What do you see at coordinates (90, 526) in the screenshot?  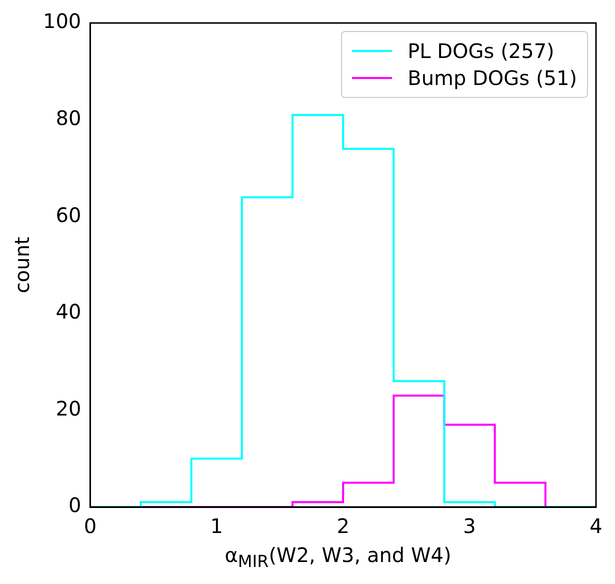 I see `x-tick-label: 0` at bounding box center [90, 526].